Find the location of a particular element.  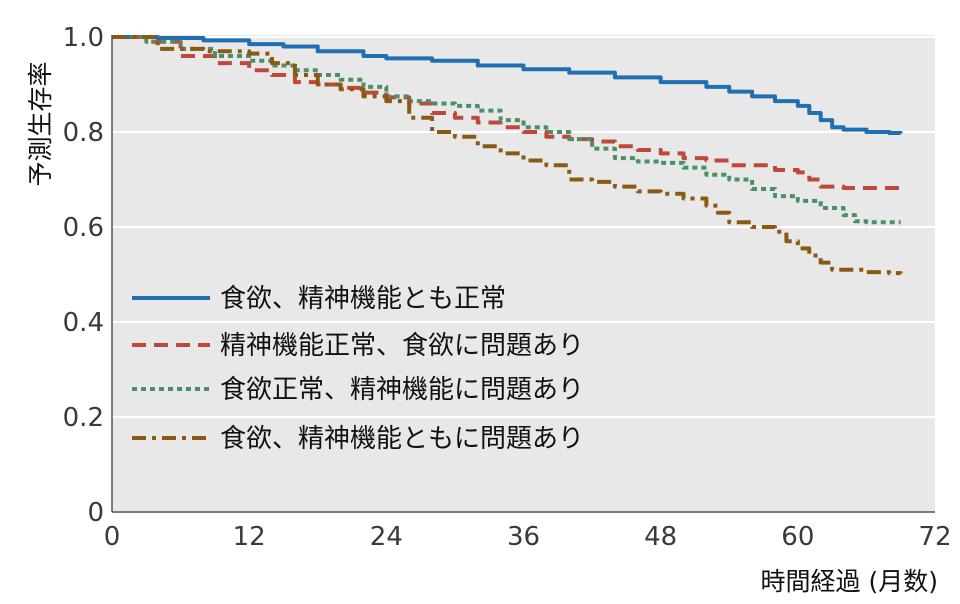

y-tick-label: 0 is located at coordinates (95, 513).